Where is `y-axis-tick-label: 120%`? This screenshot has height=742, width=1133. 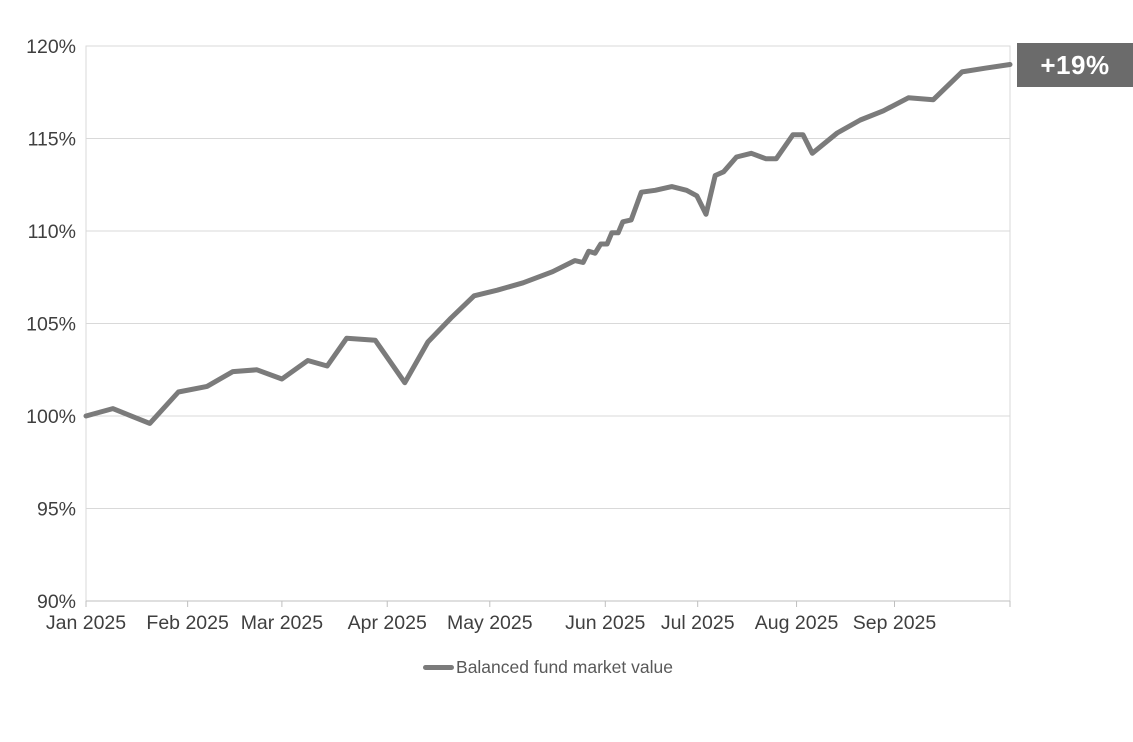 y-axis-tick-label: 120% is located at coordinates (51, 47).